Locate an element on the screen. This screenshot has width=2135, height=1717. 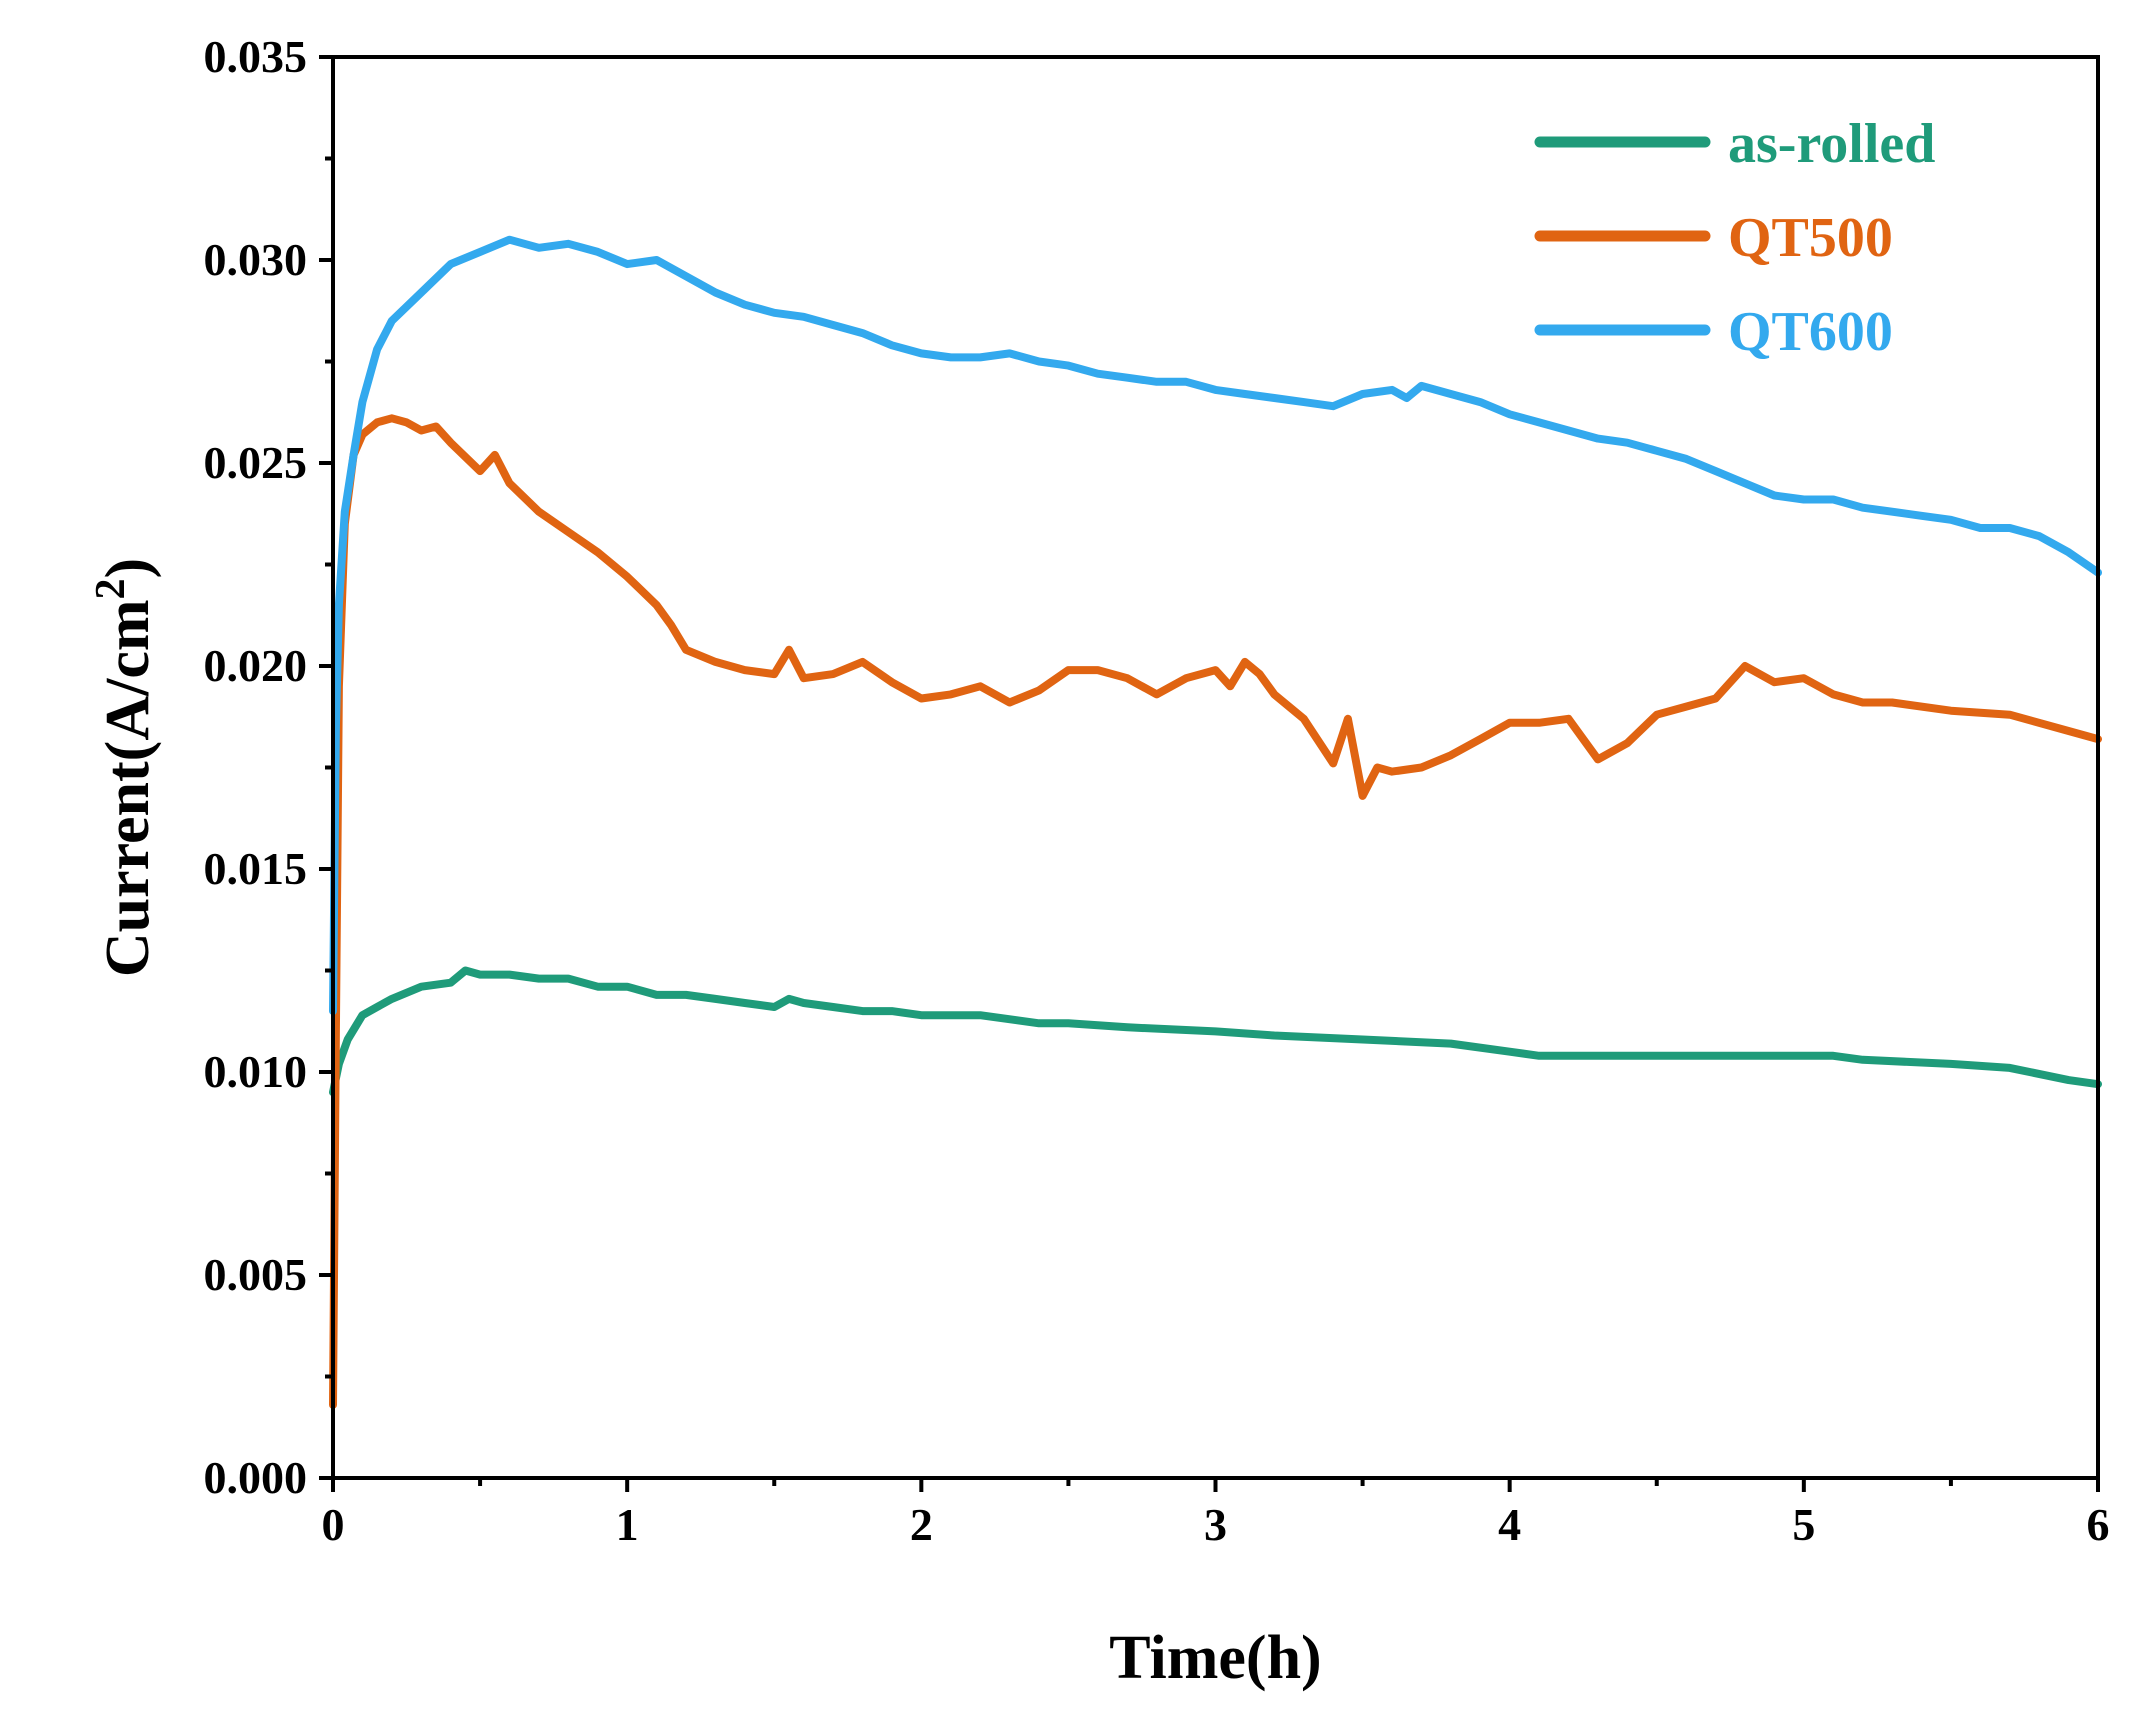
y-tick-label: 0.030 is located at coordinates (256, 259).